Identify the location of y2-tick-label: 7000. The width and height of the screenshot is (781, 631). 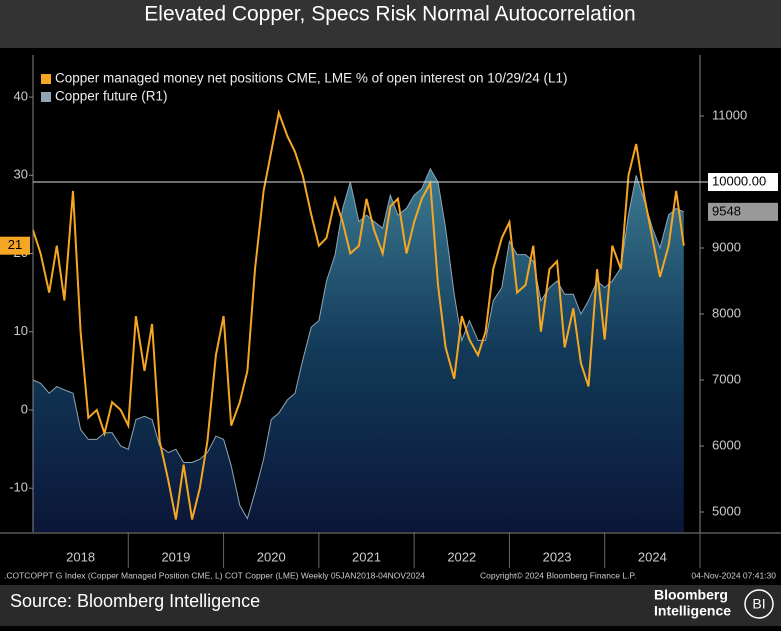
(726, 378).